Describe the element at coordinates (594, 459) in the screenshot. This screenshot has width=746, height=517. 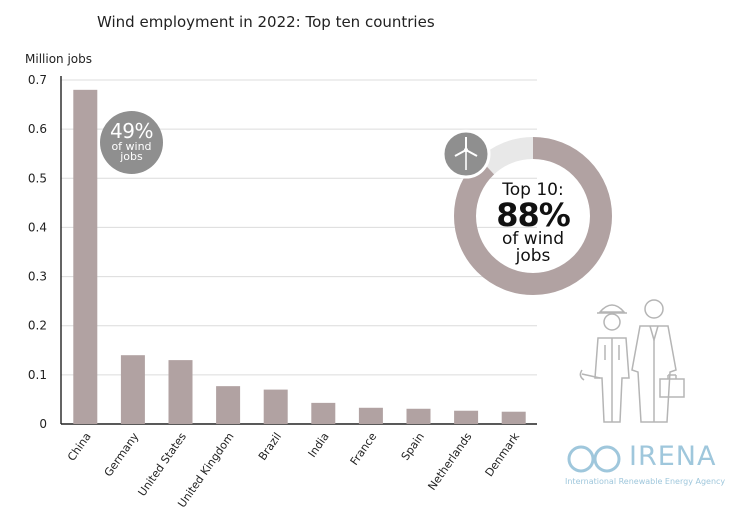
I see `irena-logo-icon` at that location.